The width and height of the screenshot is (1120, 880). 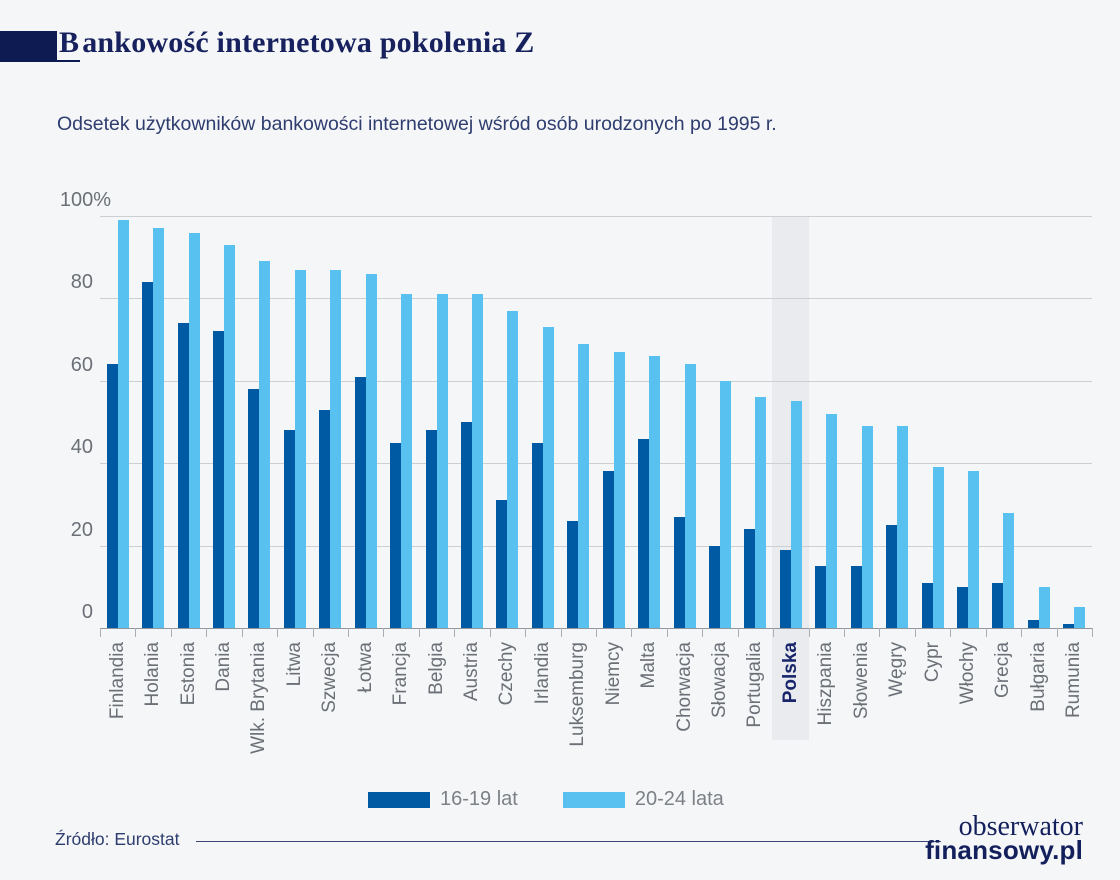 I want to click on y-axis-label: 20, so click(x=81, y=529).